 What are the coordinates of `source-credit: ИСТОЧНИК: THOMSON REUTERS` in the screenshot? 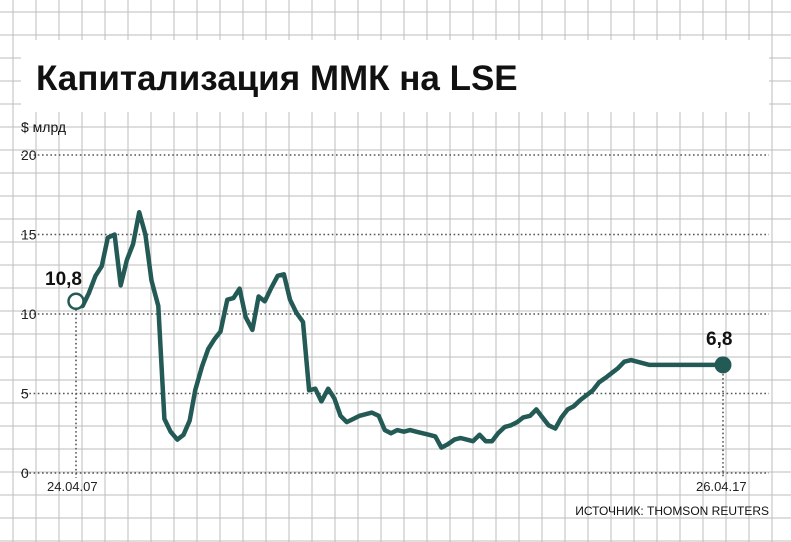 It's located at (672, 511).